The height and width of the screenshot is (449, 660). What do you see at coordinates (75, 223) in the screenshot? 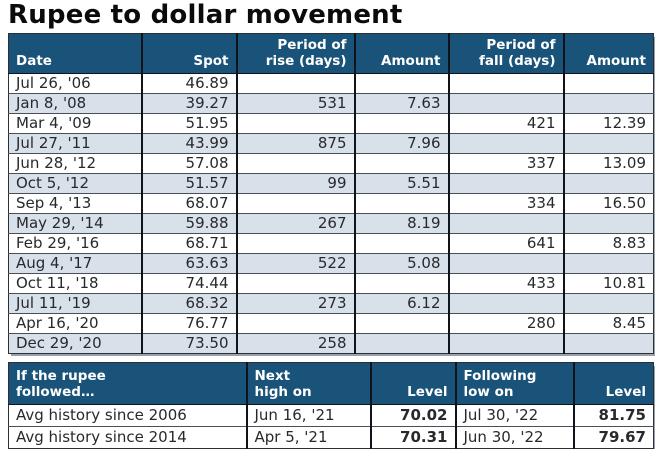
I see `date-cell: May 29, '14` at bounding box center [75, 223].